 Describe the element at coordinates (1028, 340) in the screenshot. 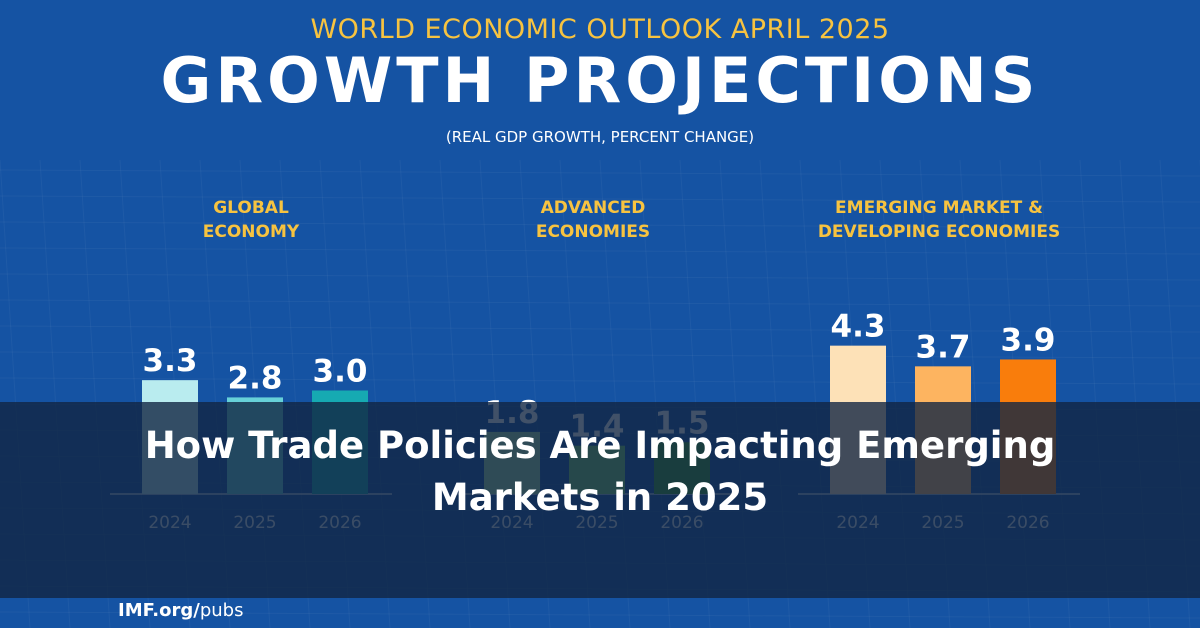

I see `data-label: 3.9` at that location.